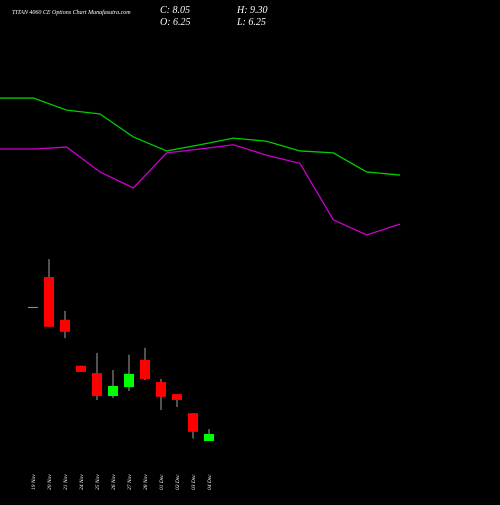  What do you see at coordinates (50, 482) in the screenshot?
I see `x-tick-label: 20 Nov` at bounding box center [50, 482].